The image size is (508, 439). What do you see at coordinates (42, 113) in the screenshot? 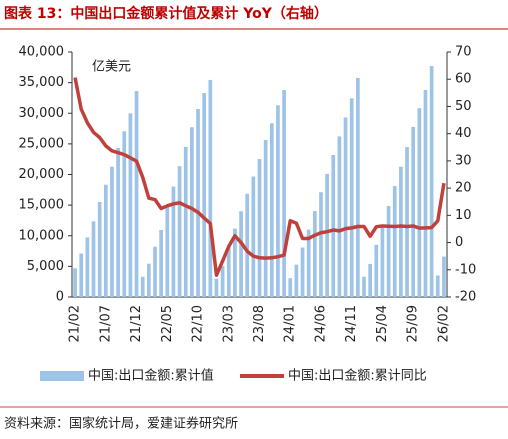
I see `y-tick-label: 30,000` at bounding box center [42, 113].